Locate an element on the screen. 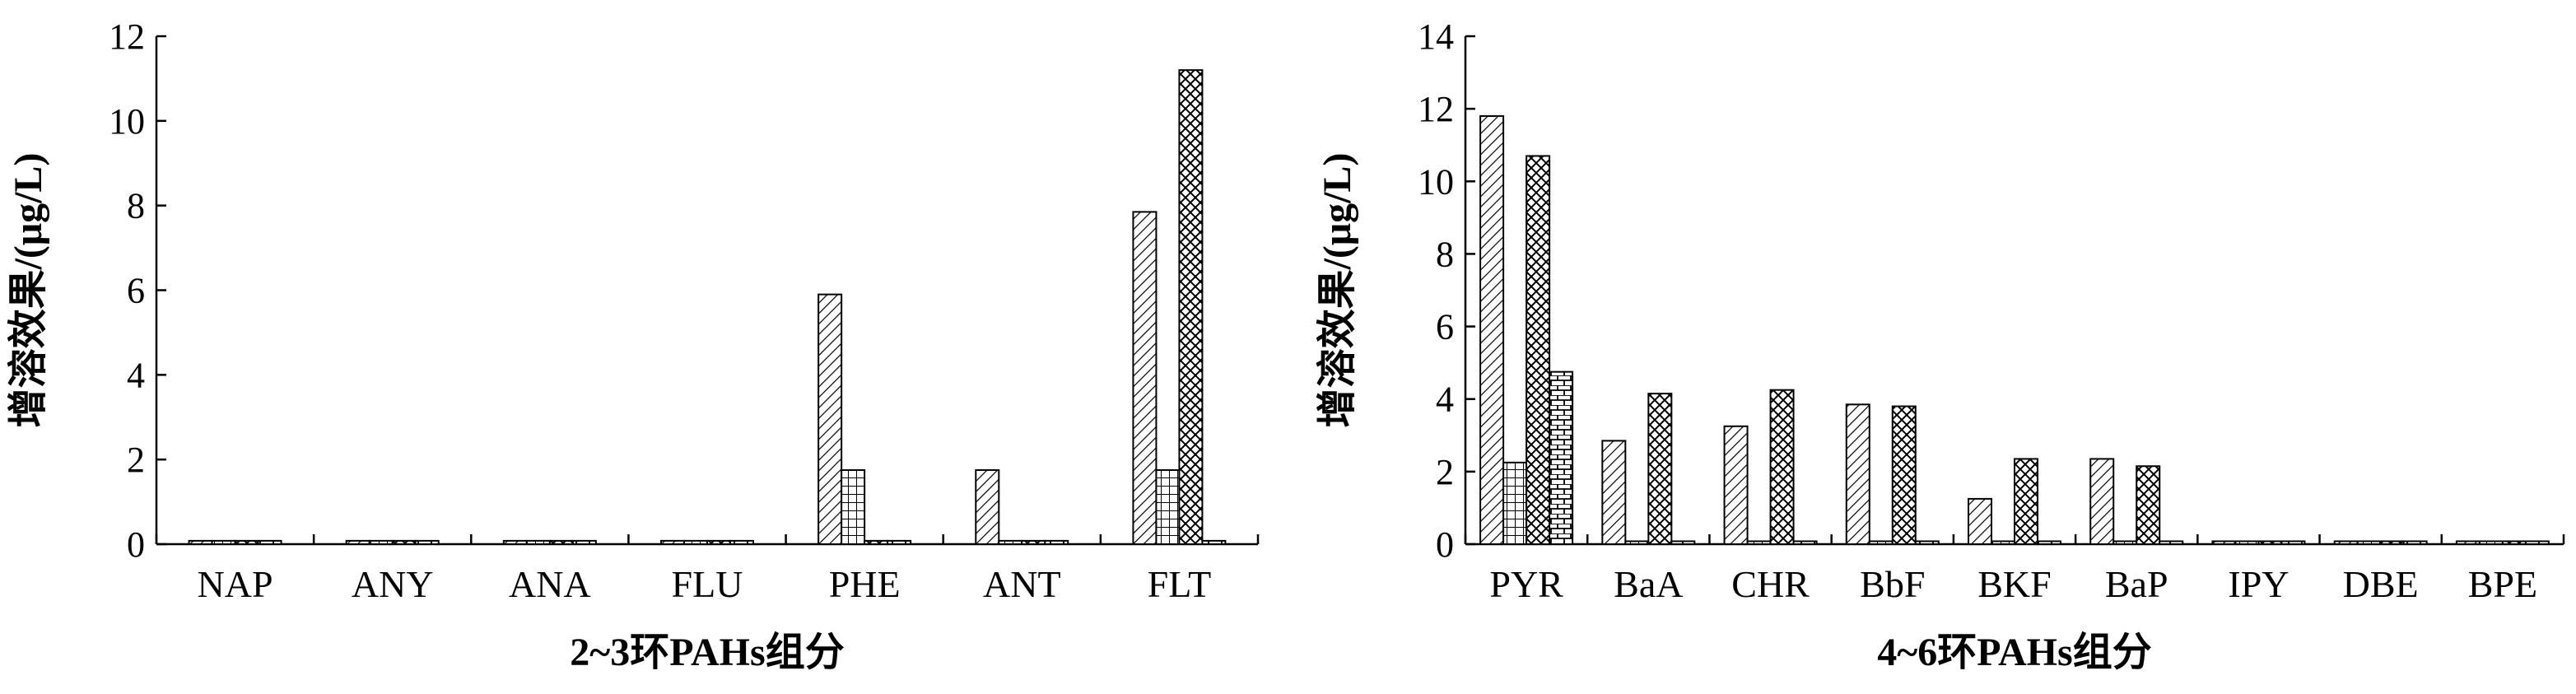  x-tick-label: BaA is located at coordinates (1648, 584).